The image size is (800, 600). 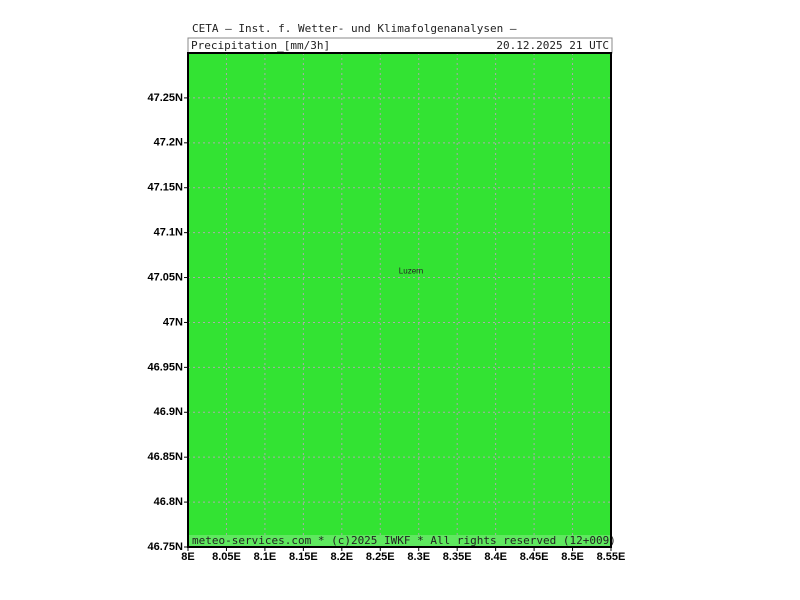 I want to click on lat-tick-label: 46.95N, so click(x=166, y=367).